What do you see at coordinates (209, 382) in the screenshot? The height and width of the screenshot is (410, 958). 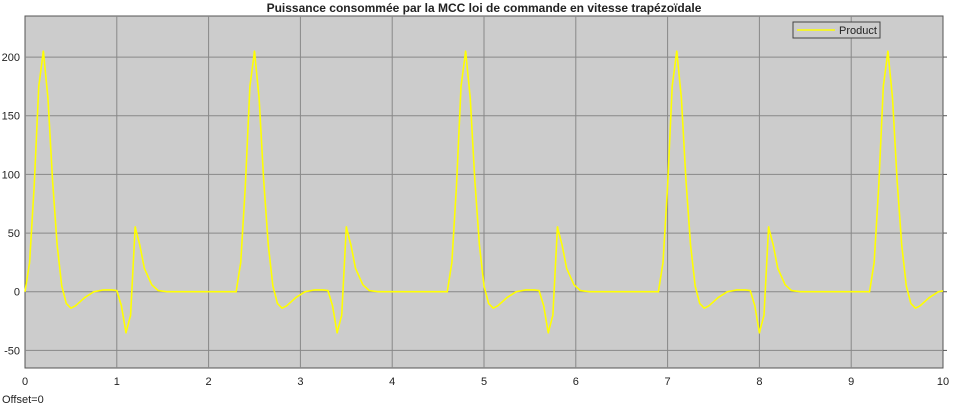 I see `x-tick-label: 2` at bounding box center [209, 382].